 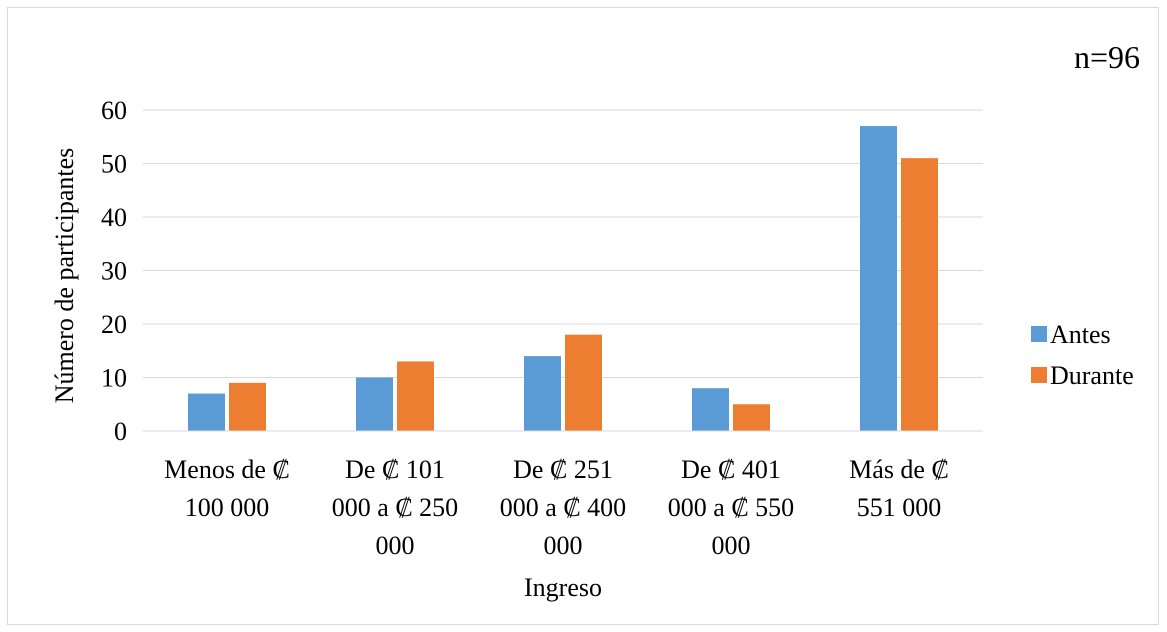 I want to click on y-tick-label: 0, so click(x=120, y=431).